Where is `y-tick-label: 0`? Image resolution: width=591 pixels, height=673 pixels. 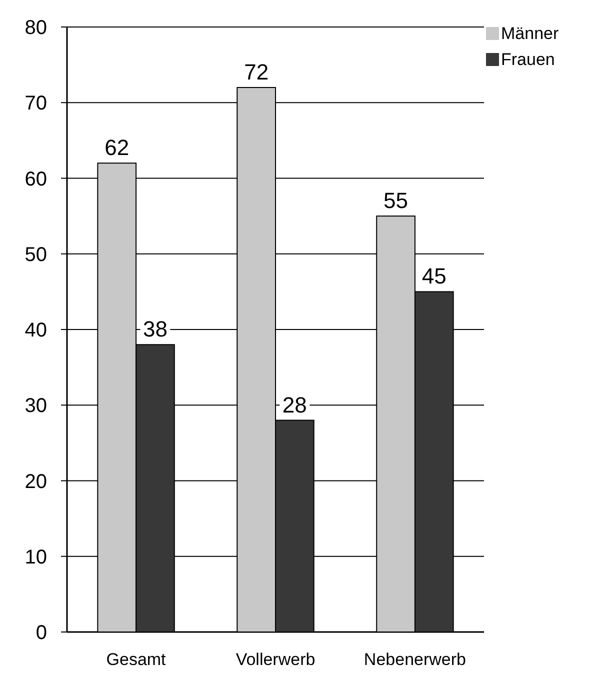 y-tick-label: 0 is located at coordinates (41, 633).